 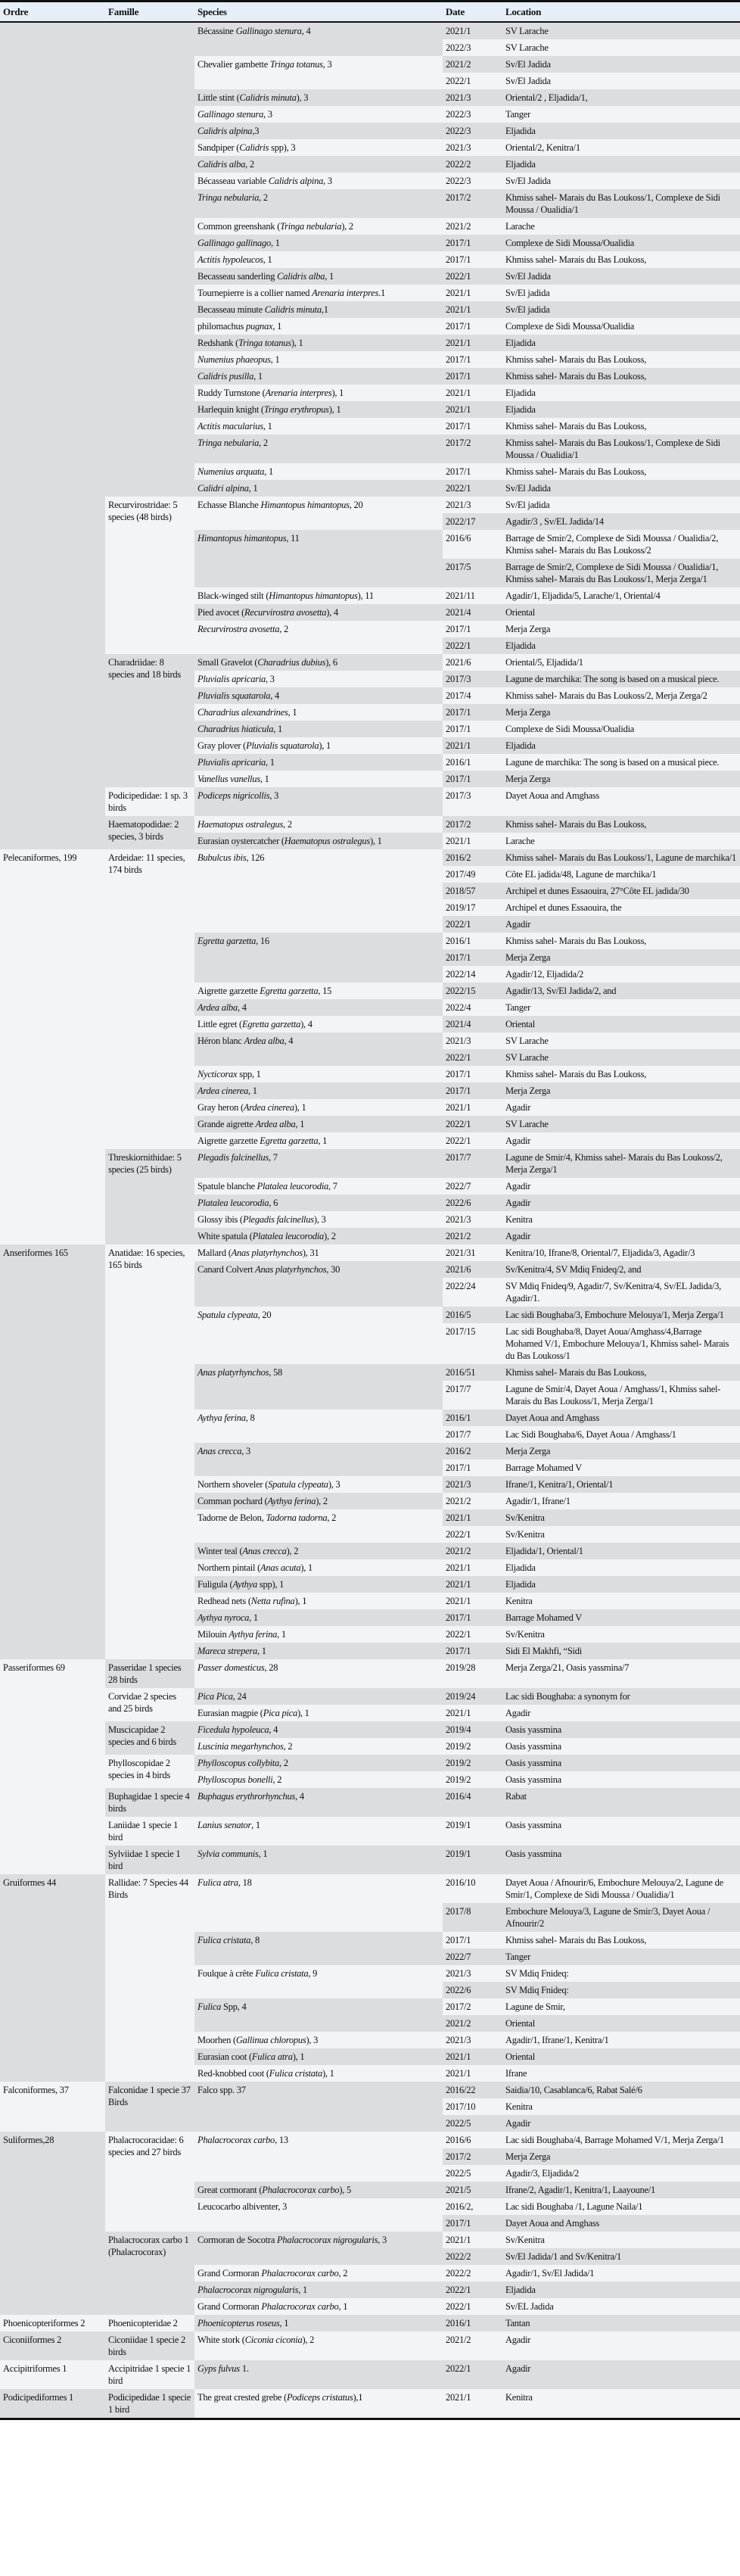 What do you see at coordinates (53, 2323) in the screenshot?
I see `ordre-cell: Phoenicopteriformes 2` at bounding box center [53, 2323].